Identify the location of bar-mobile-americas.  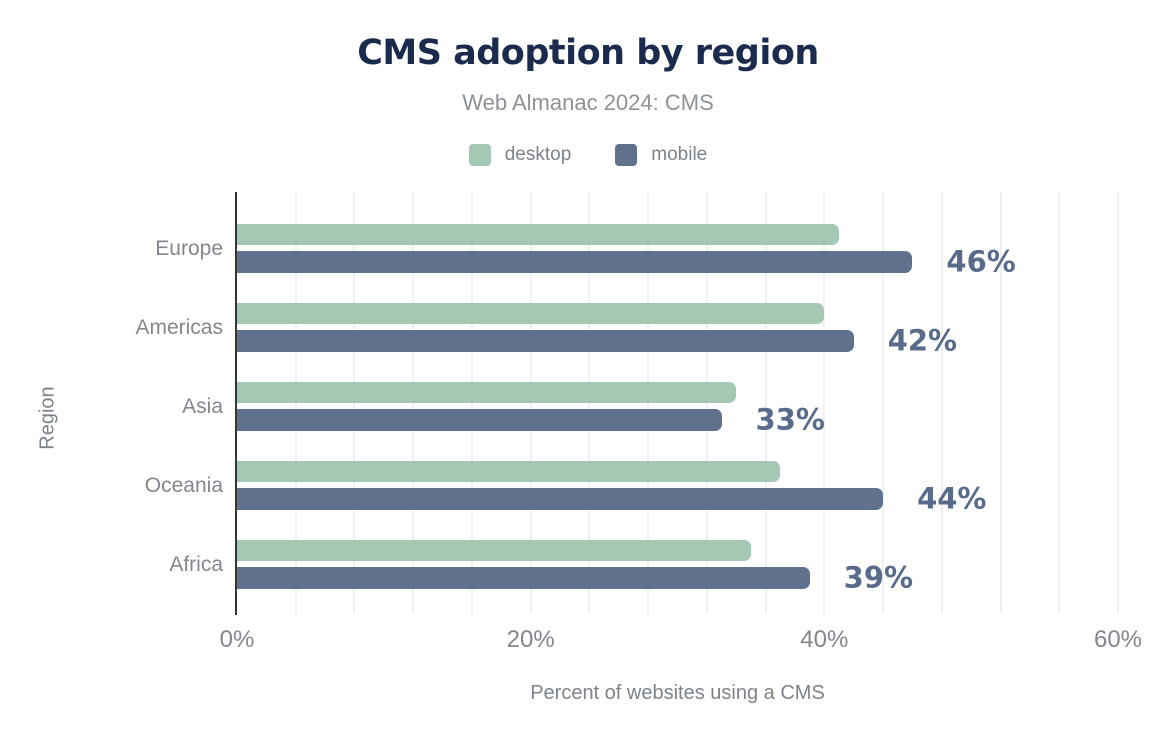
(545, 341).